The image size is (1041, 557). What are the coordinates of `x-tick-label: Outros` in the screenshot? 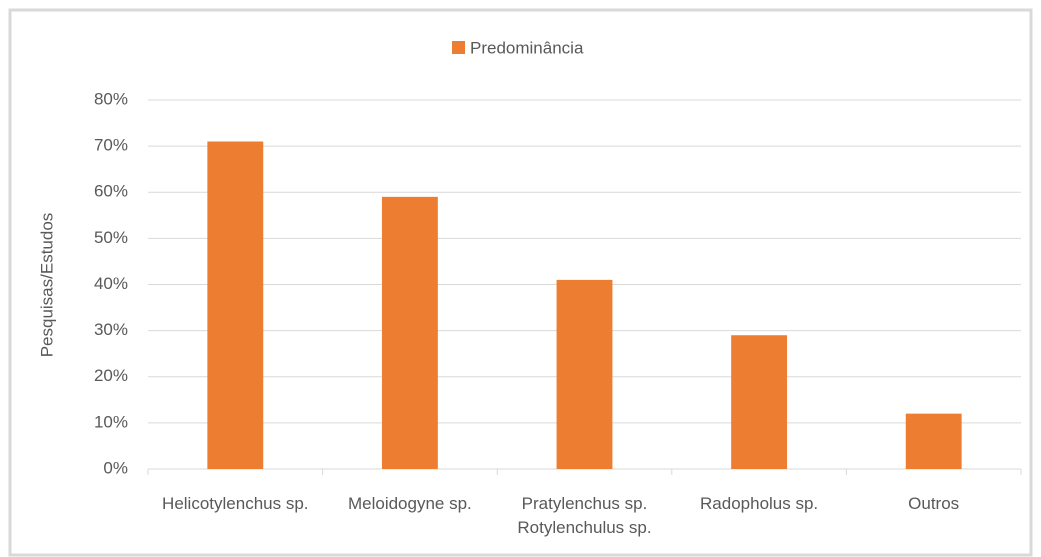 It's located at (934, 503).